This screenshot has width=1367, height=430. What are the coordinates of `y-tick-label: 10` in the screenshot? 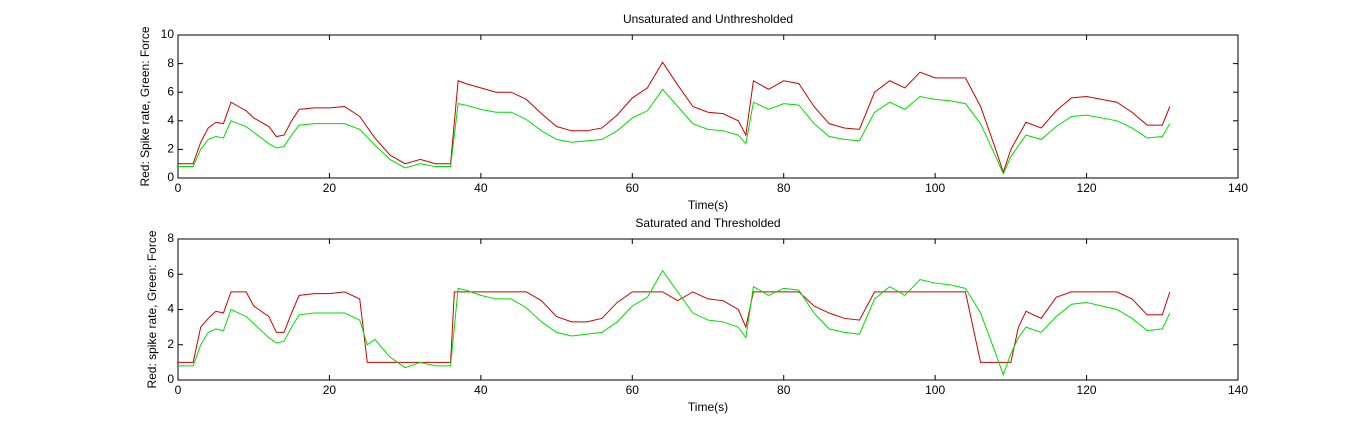 It's located at (168, 34).